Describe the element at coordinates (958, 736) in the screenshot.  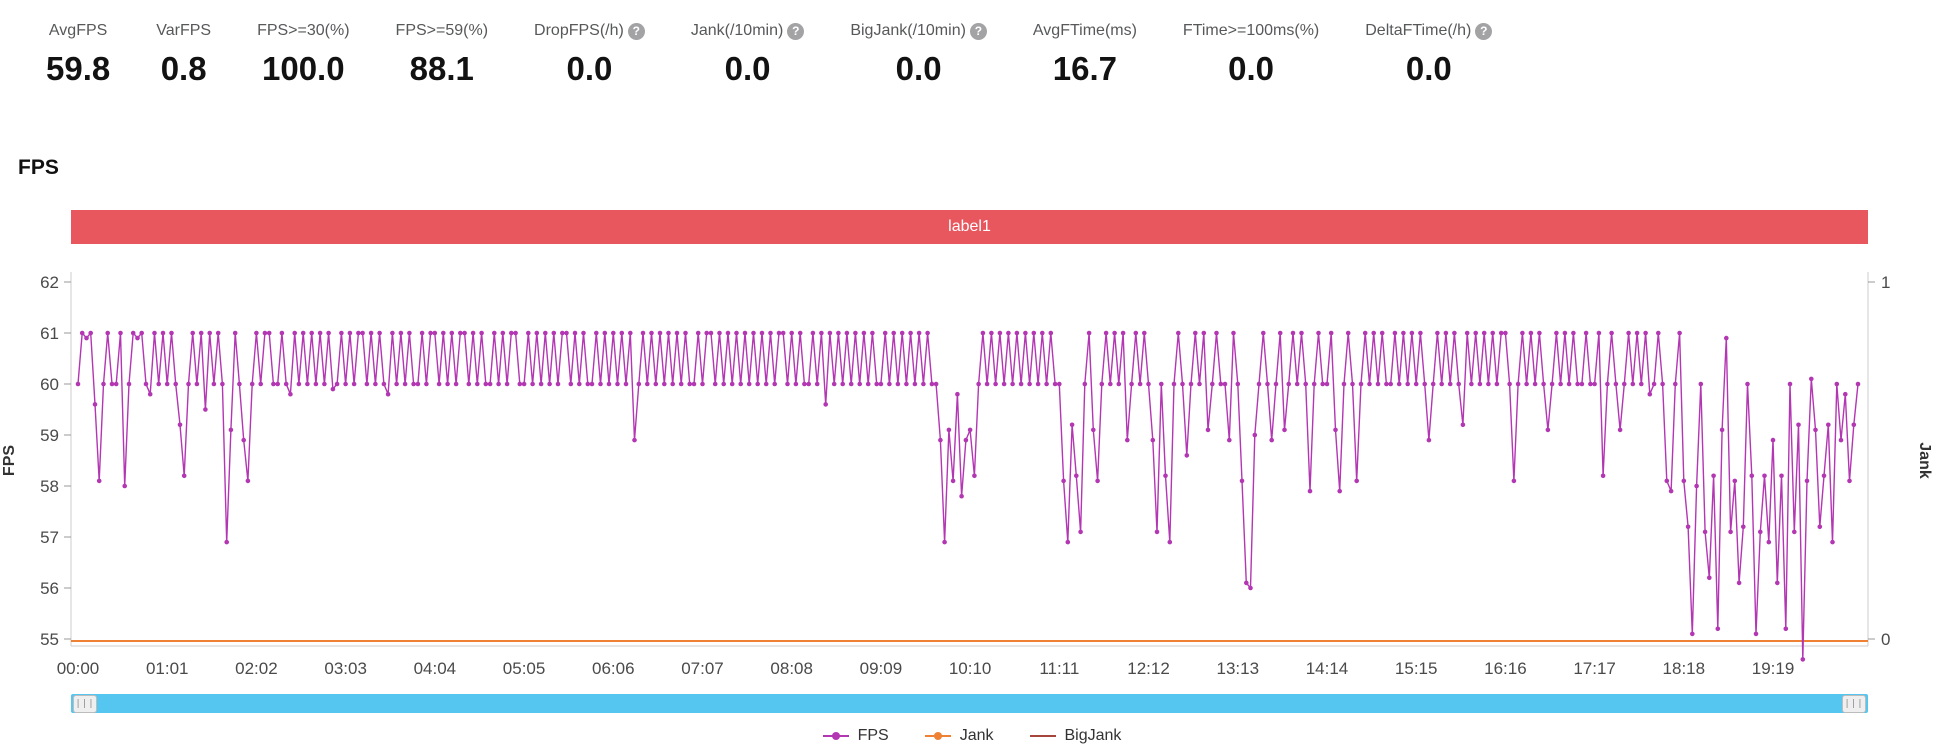
I see `legend-item-jank: Jank` at that location.